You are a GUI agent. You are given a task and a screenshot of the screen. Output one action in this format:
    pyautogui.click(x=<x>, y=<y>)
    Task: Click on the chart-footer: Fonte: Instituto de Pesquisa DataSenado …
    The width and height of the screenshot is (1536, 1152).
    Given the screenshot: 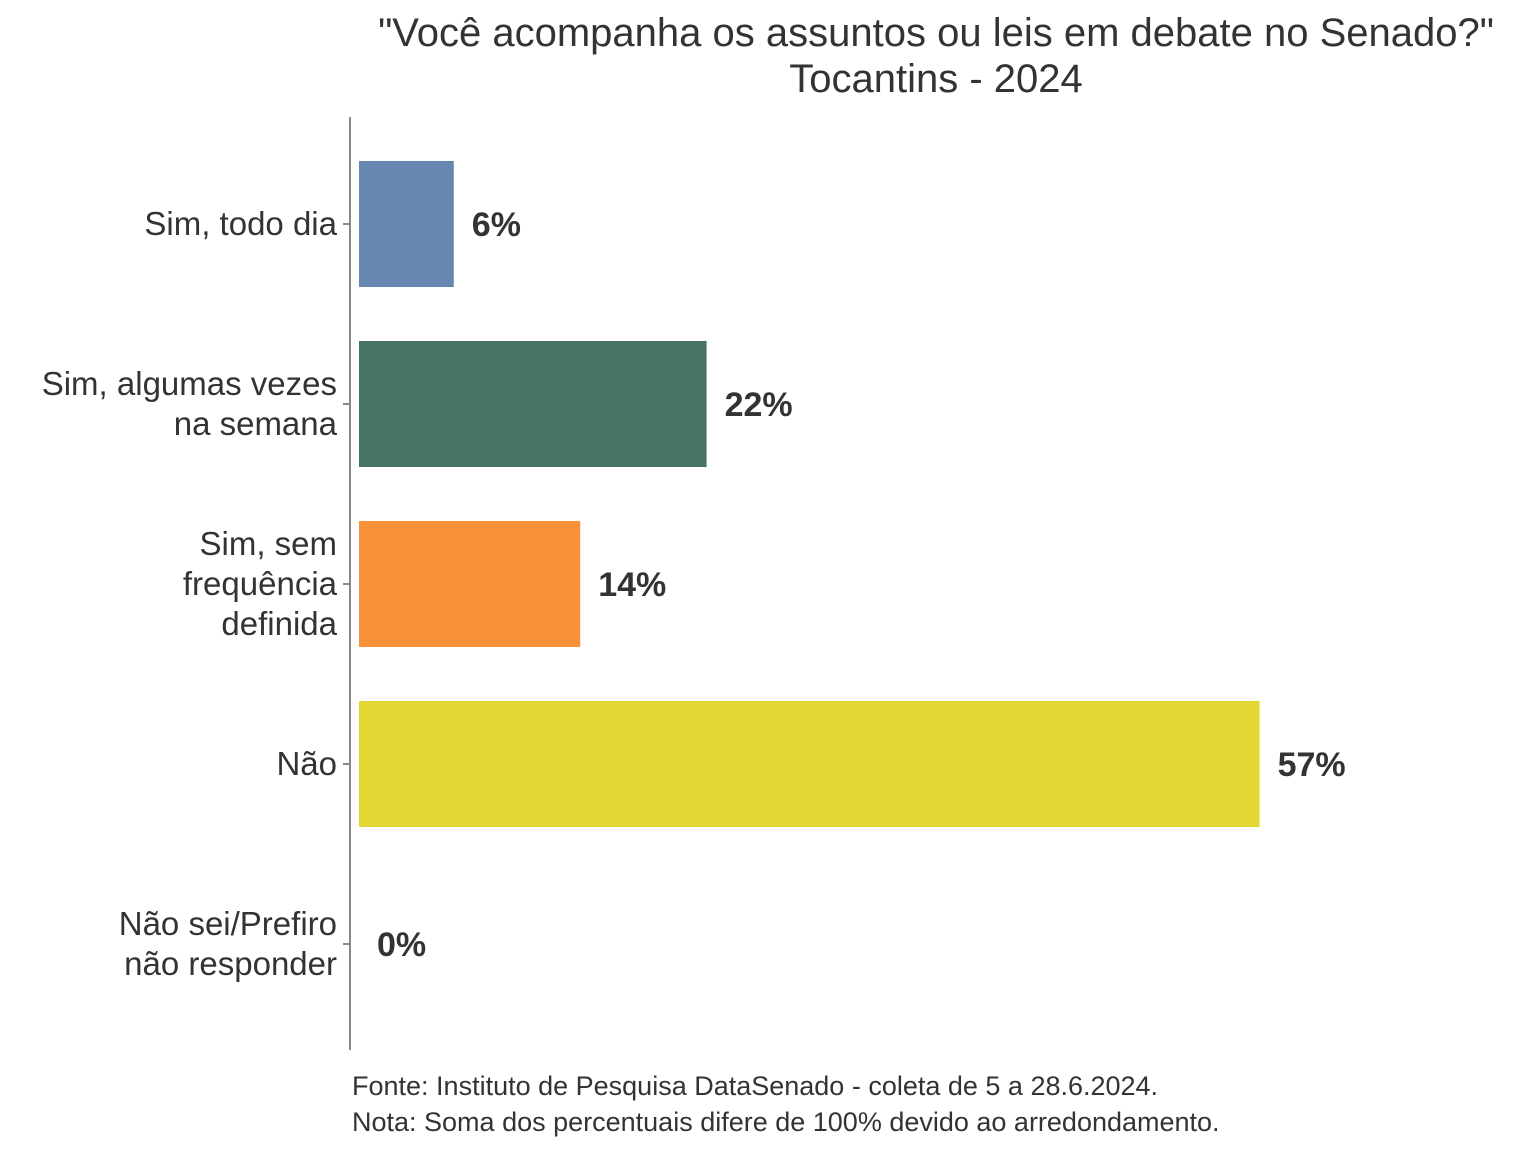 What is the action you would take?
    pyautogui.click(x=786, y=1104)
    